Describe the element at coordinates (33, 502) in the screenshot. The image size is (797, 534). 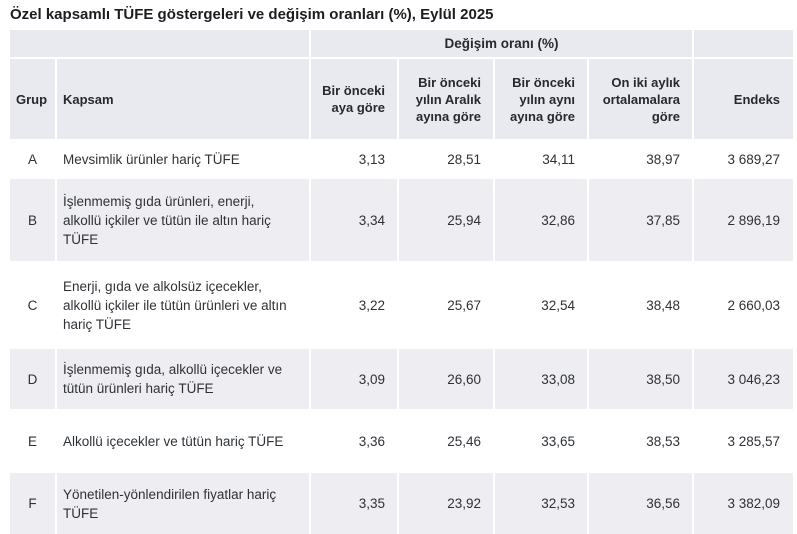
I see `cell-grup: F` at that location.